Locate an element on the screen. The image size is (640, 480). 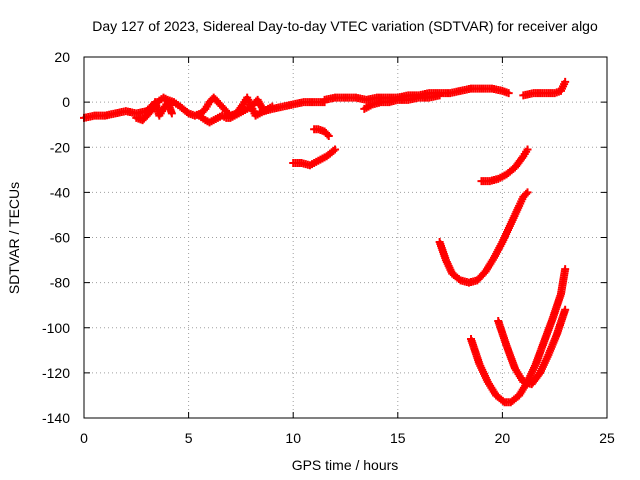
y-tick-label: 20 is located at coordinates (62, 57).